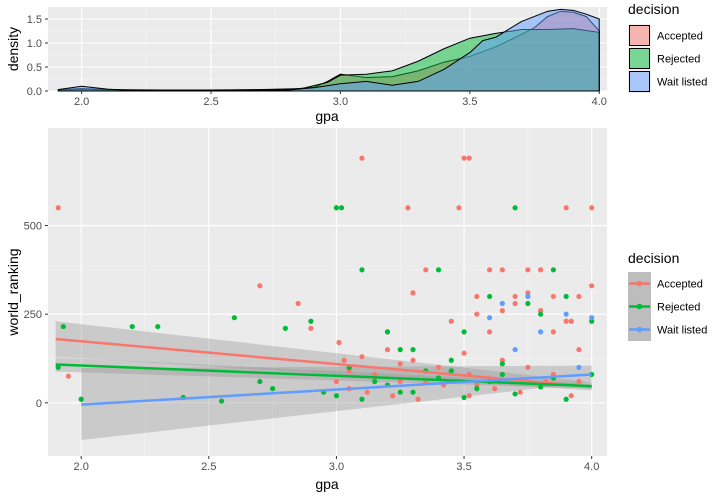 Image resolution: width=728 pixels, height=497 pixels. Describe the element at coordinates (36, 315) in the screenshot. I see `scatter-y-ticks: 0 250 500` at that location.